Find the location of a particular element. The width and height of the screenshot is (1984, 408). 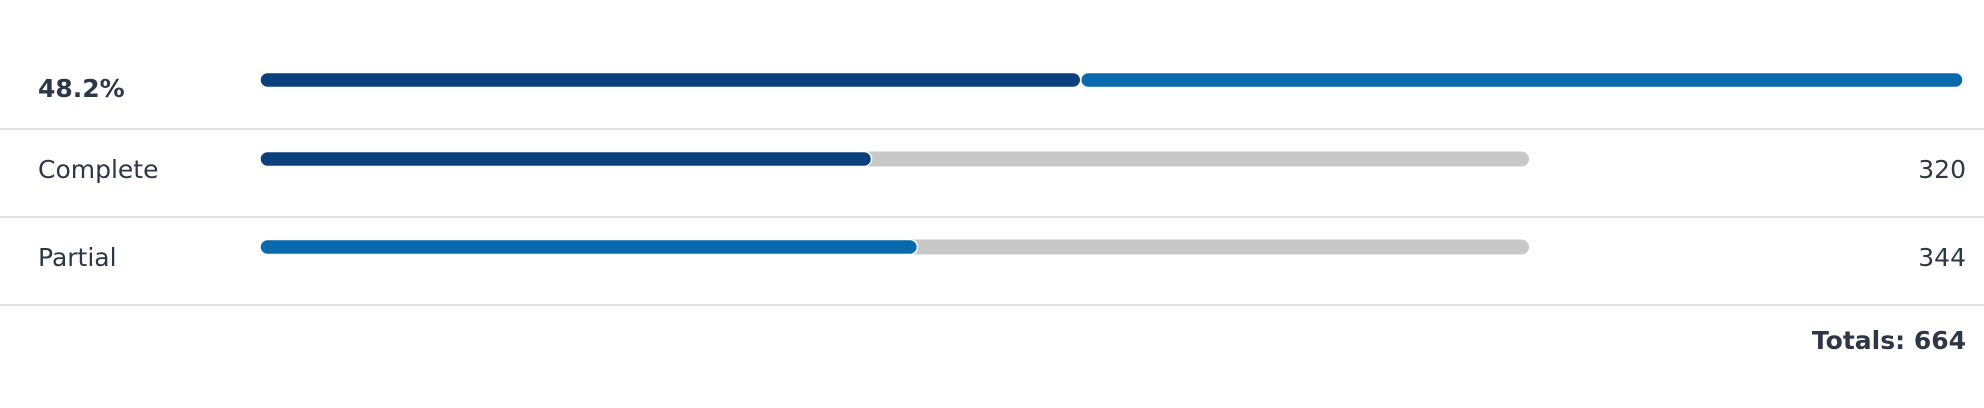

totals-value: 664 is located at coordinates (1940, 340).